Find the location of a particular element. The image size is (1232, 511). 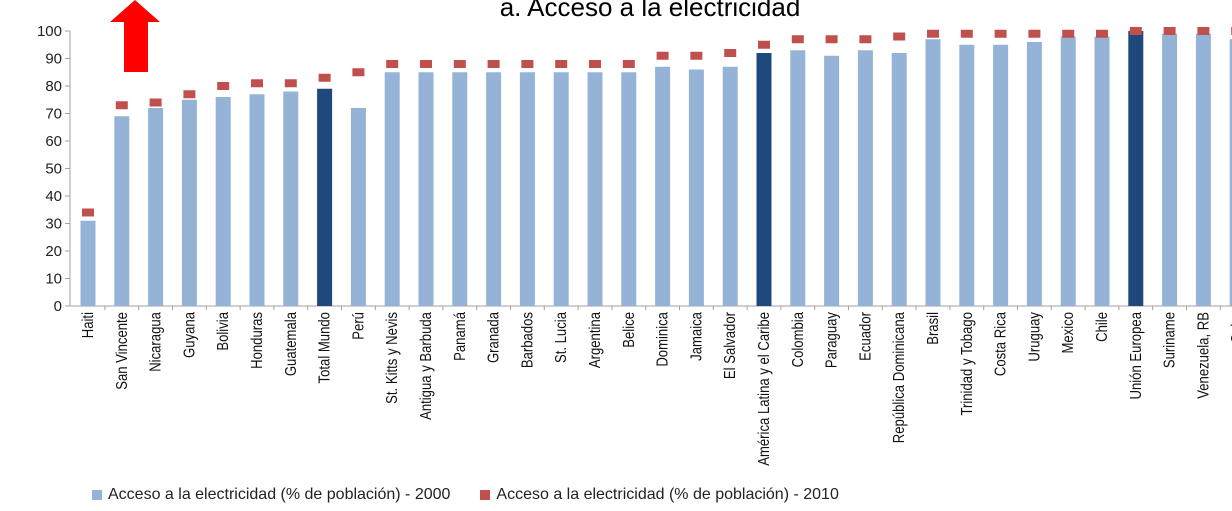

x-tick-label: Ecuador is located at coordinates (865, 336).